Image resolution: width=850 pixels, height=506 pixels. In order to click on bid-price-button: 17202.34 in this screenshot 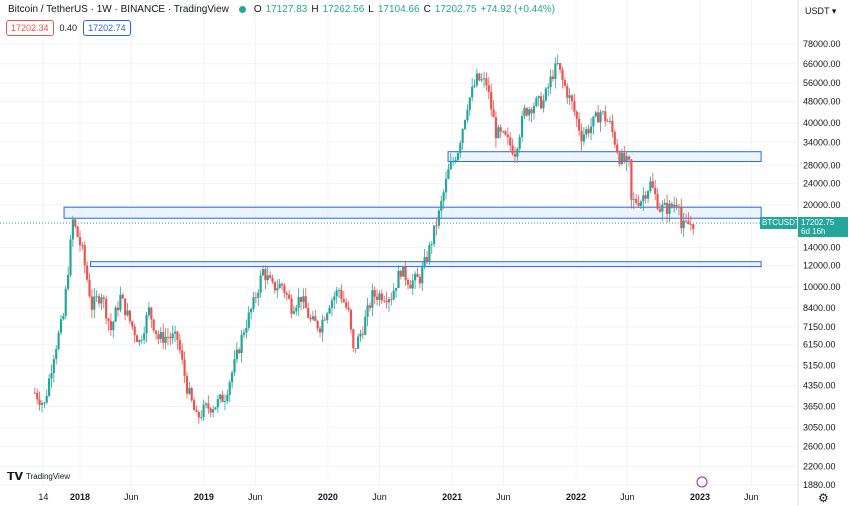, I will do `click(30, 28)`.